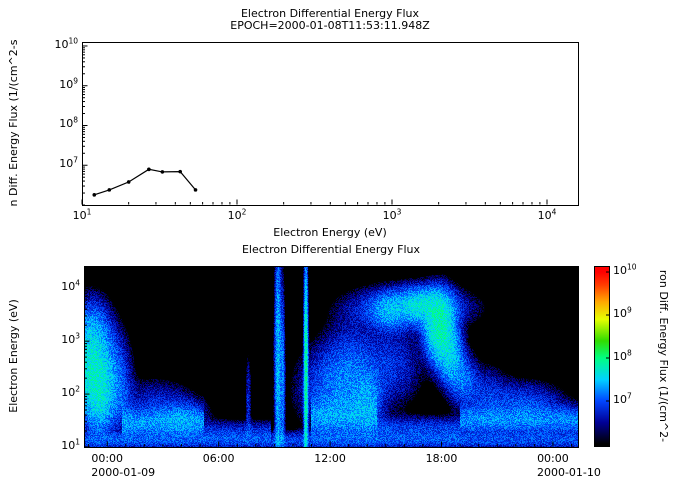 The image size is (687, 492). I want to click on date-label: 2000-01-10, so click(568, 472).